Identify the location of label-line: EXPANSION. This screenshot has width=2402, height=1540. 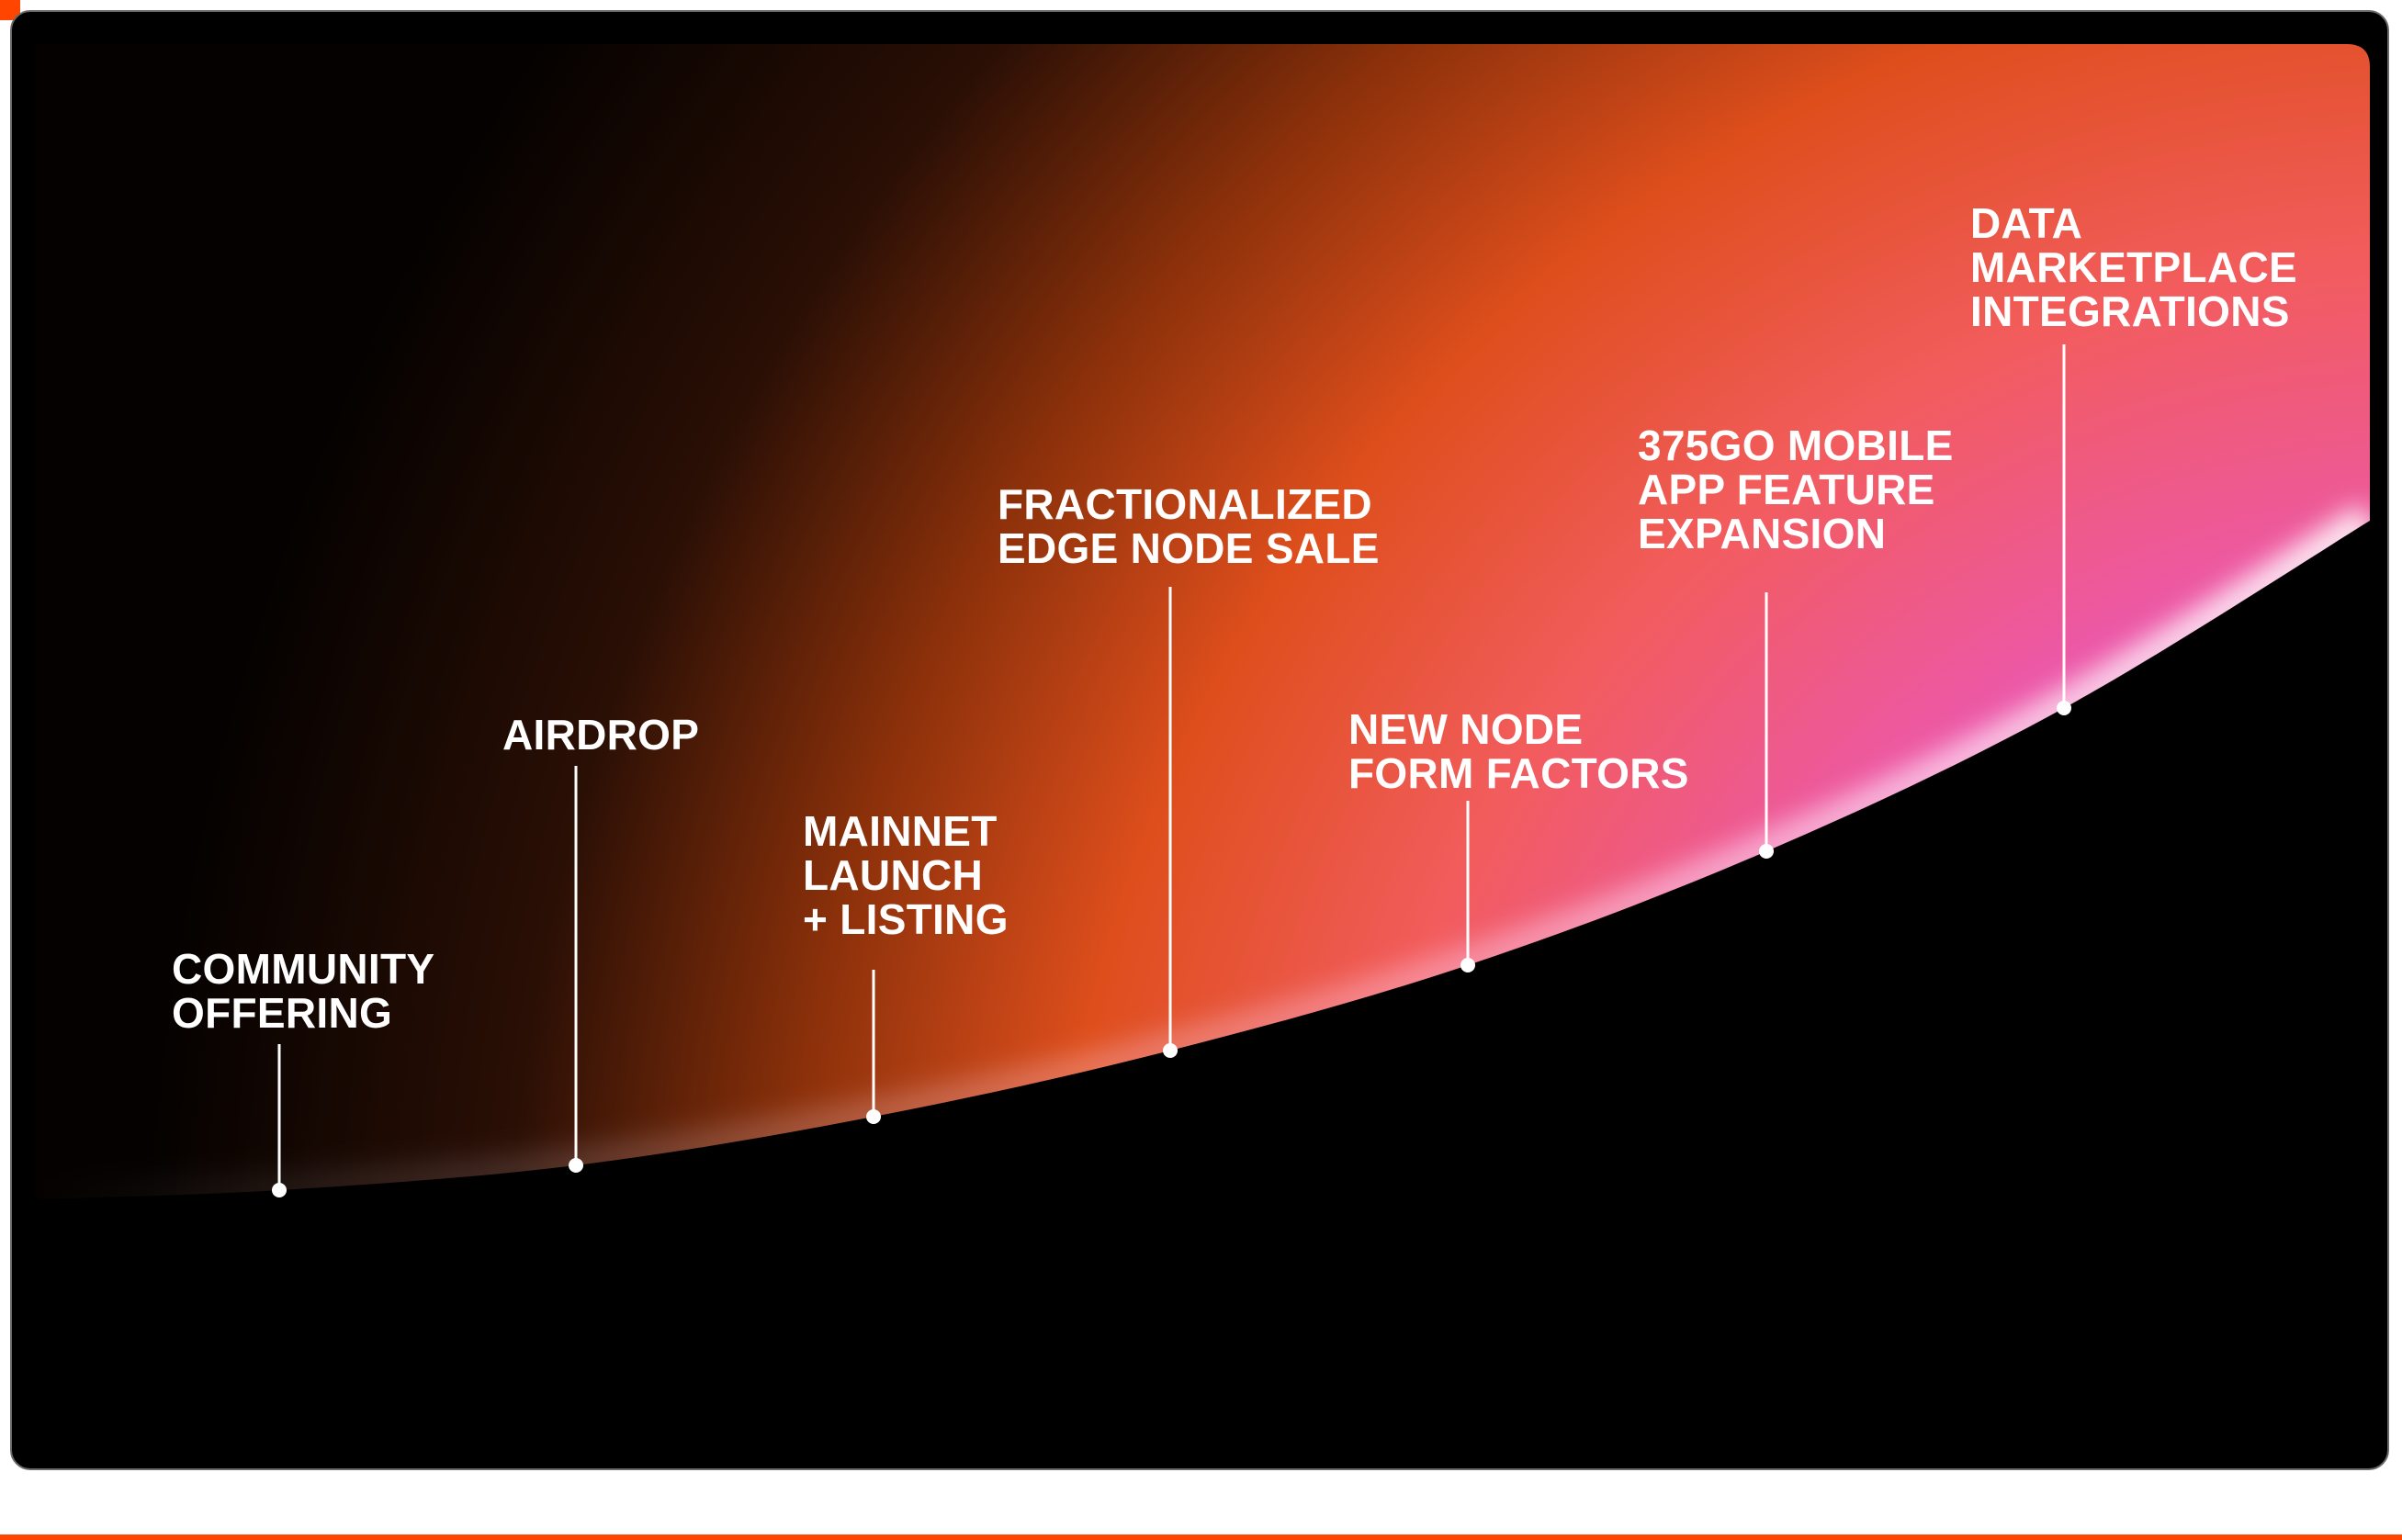
(1762, 533).